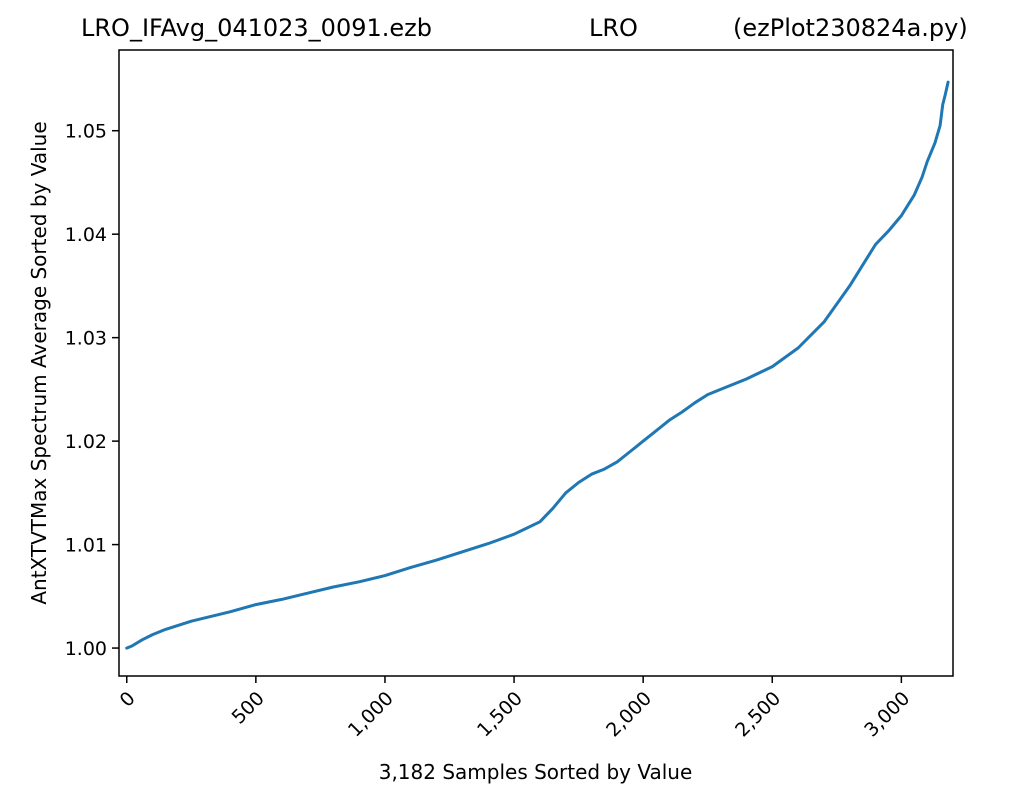 The width and height of the screenshot is (1024, 803). I want to click on x-tick-label: 0, so click(128, 699).